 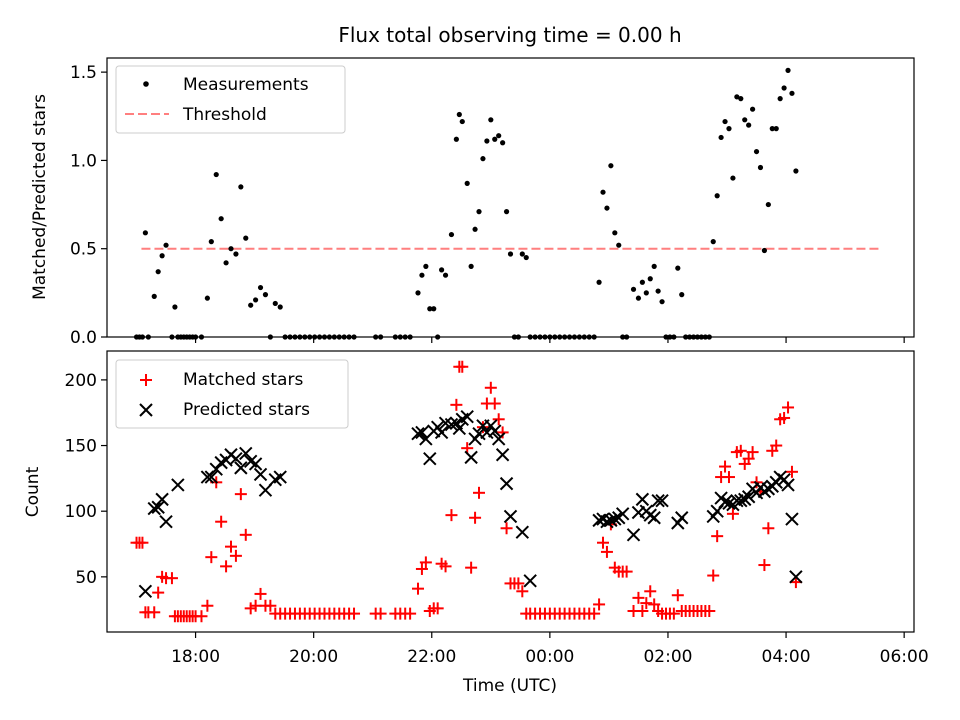 I want to click on x-tick-label: 00:00, so click(x=549, y=657).